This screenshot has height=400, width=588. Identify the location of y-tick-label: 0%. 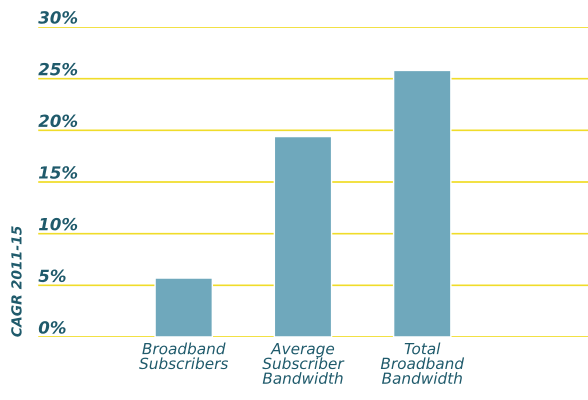
(52, 327).